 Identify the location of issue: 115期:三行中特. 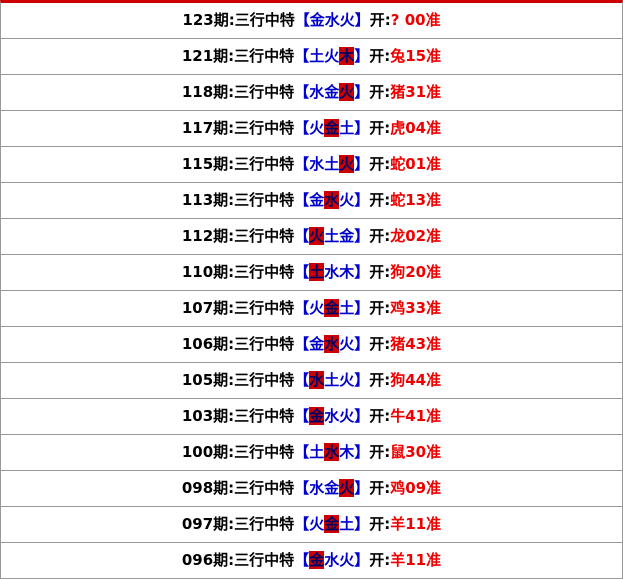
(238, 164).